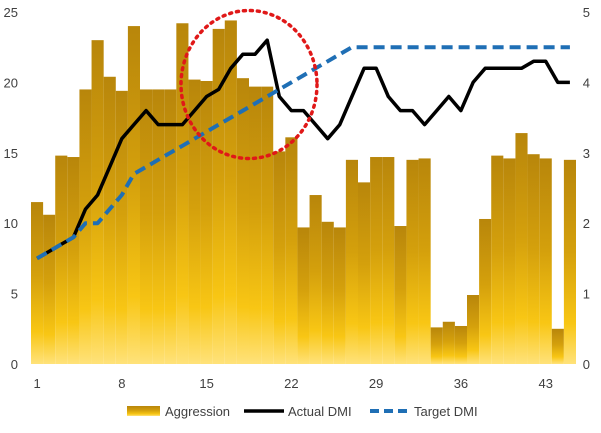 The width and height of the screenshot is (601, 433). I want to click on y-right-tick-label: 2, so click(586, 223).